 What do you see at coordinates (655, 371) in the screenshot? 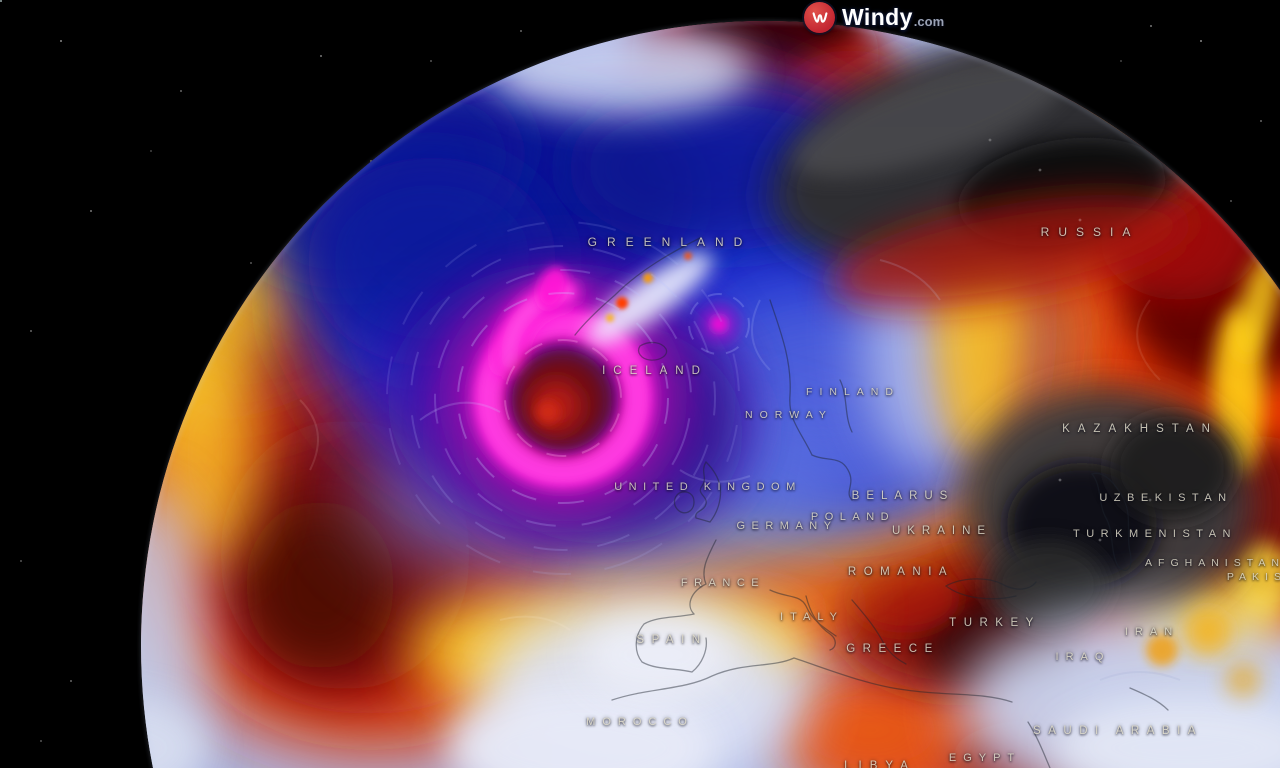
I see `map-label-iceland: Iceland` at bounding box center [655, 371].